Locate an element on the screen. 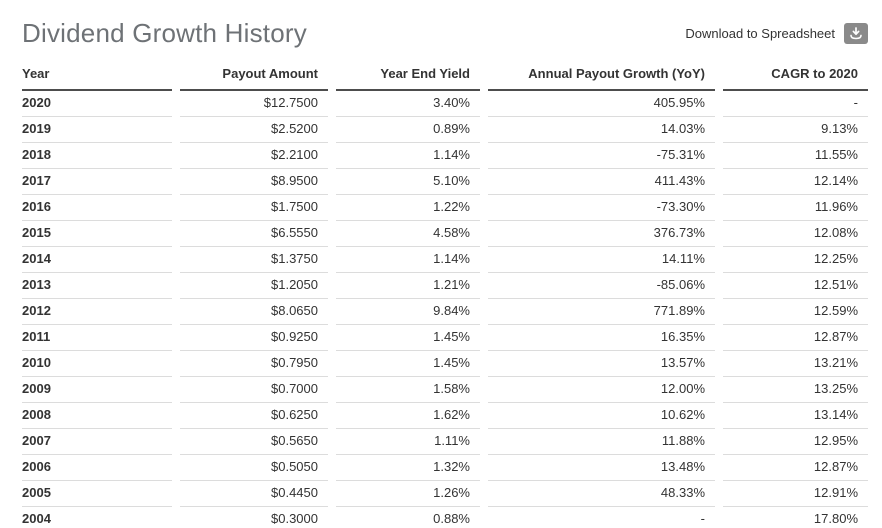 Image resolution: width=882 pixels, height=528 pixels. col-header-year-end-yield: Year End Yield is located at coordinates (408, 76).